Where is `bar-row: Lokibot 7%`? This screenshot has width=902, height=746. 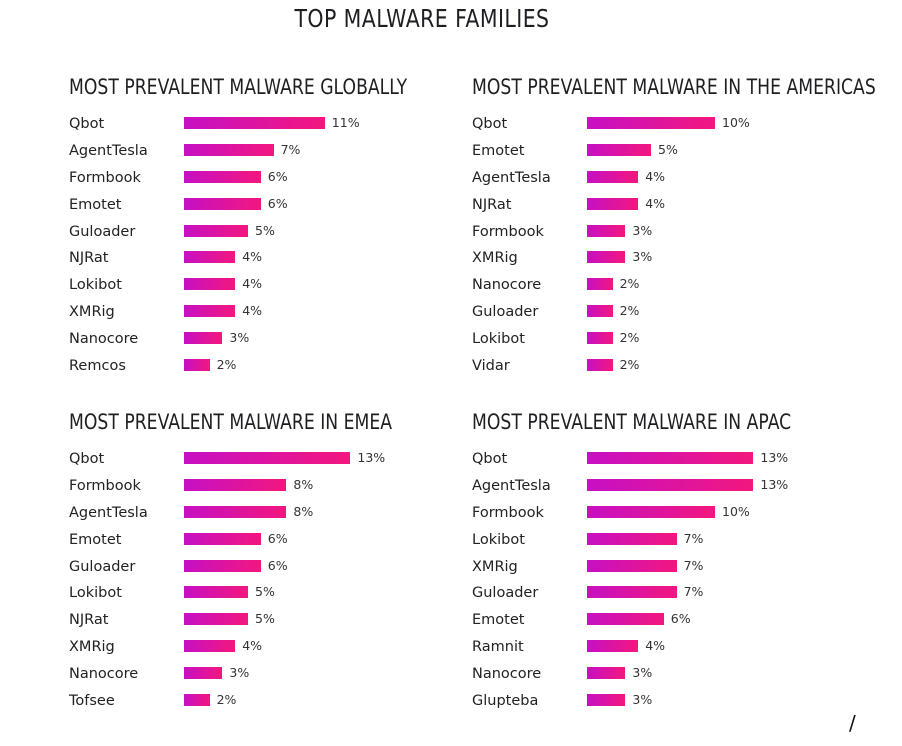 bar-row: Lokibot 7% is located at coordinates (672, 542).